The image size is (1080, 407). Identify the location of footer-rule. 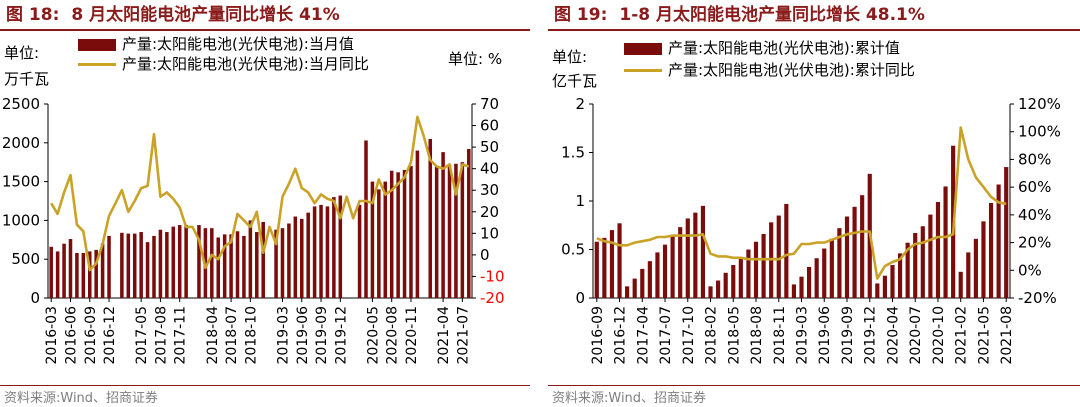
(814, 385).